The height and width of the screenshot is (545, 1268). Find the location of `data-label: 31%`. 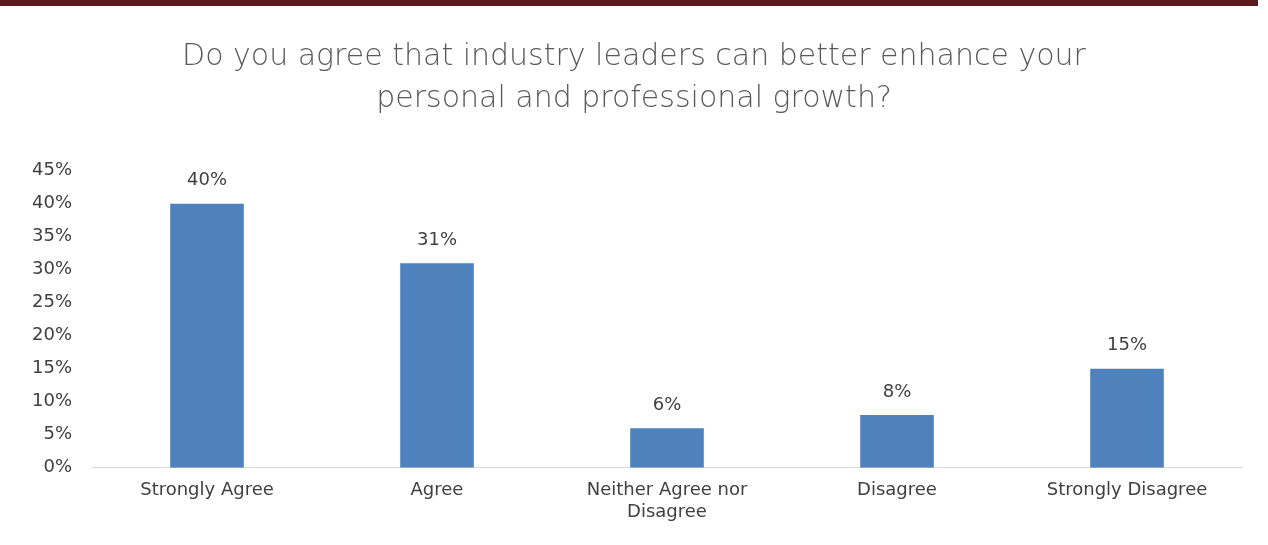

data-label: 31% is located at coordinates (437, 238).